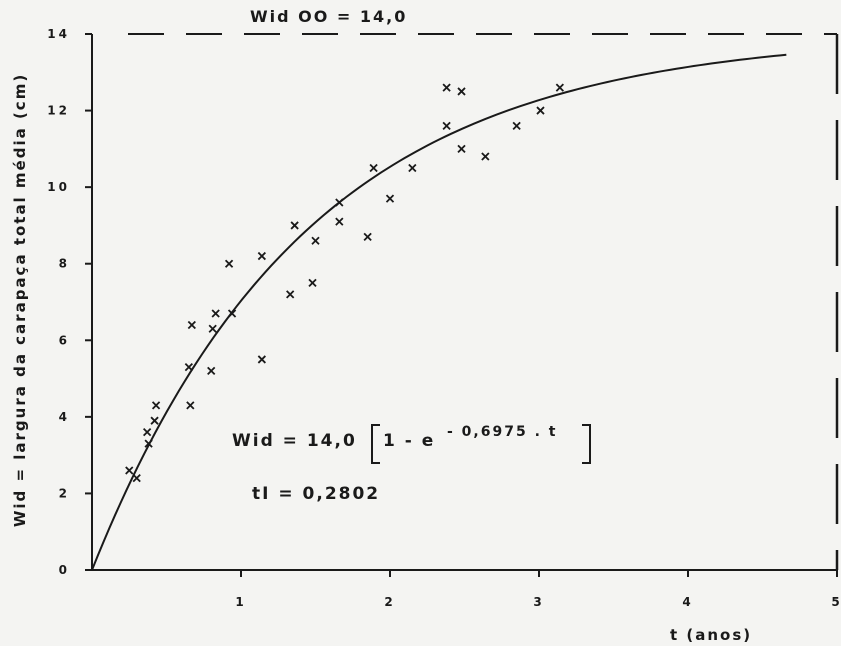 This screenshot has height=646, width=841. Describe the element at coordinates (69, 302) in the screenshot. I see `y-axis-ticks: 0 2 4 6 8 10 12 14` at that location.